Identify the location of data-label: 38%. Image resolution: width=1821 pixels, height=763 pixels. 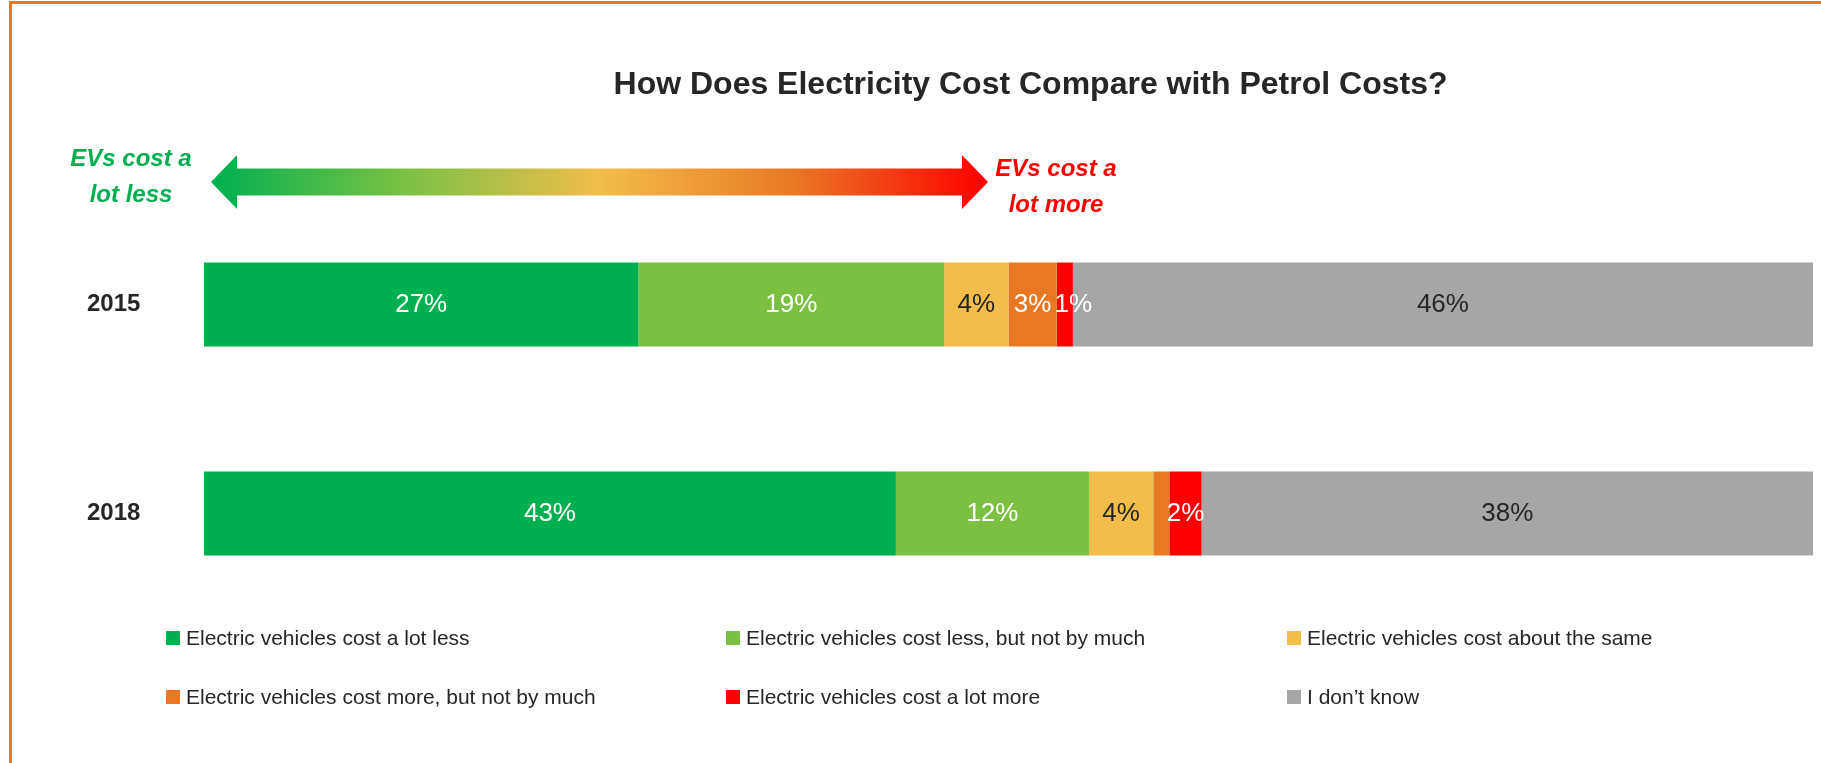
(1507, 511).